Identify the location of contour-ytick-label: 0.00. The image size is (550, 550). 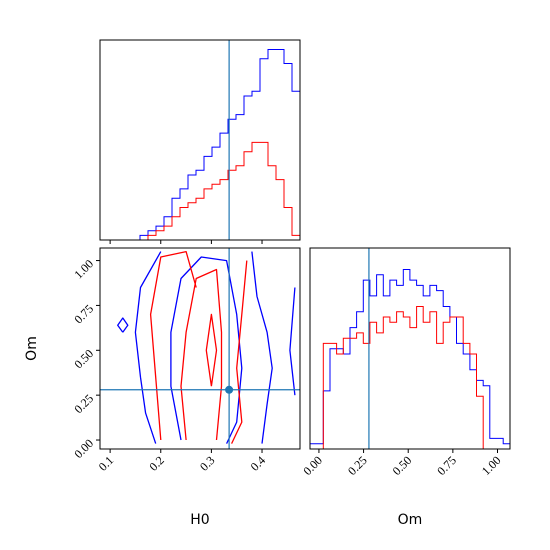
(83, 448).